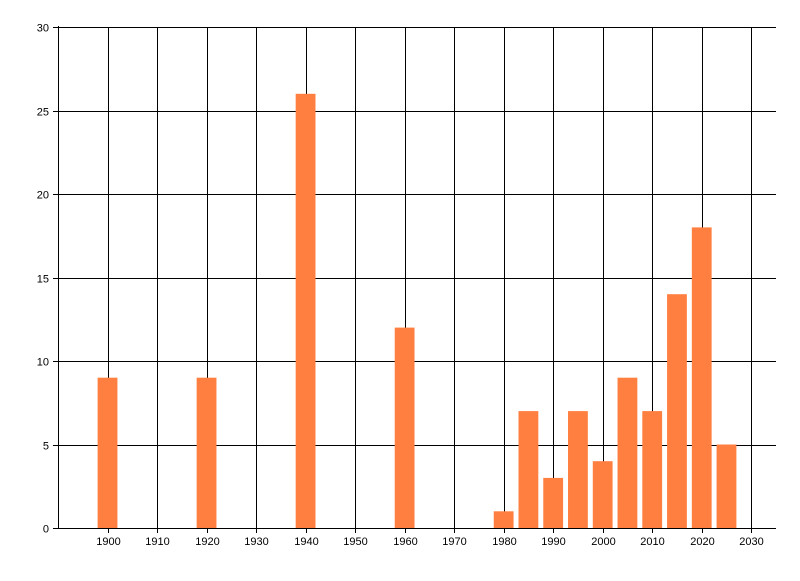 The image size is (800, 581). Describe the element at coordinates (43, 113) in the screenshot. I see `y-tick-label: 25` at that location.